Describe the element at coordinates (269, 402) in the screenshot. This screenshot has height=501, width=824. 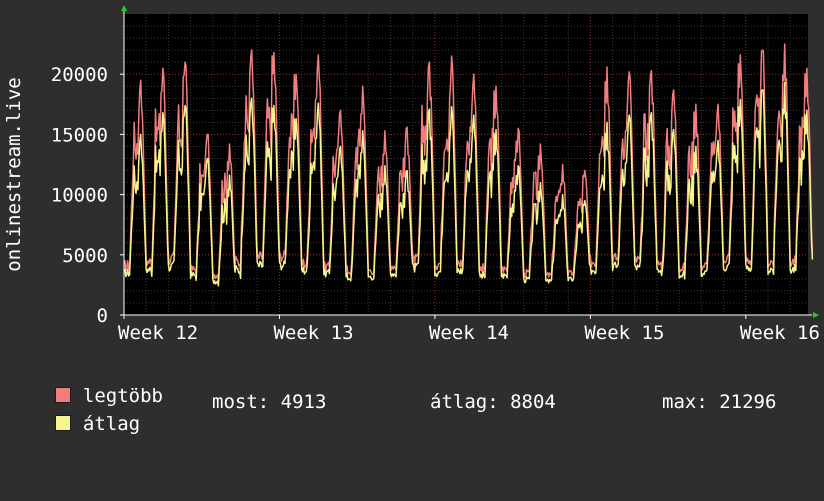
I see `stat-now: most: 4913` at that location.